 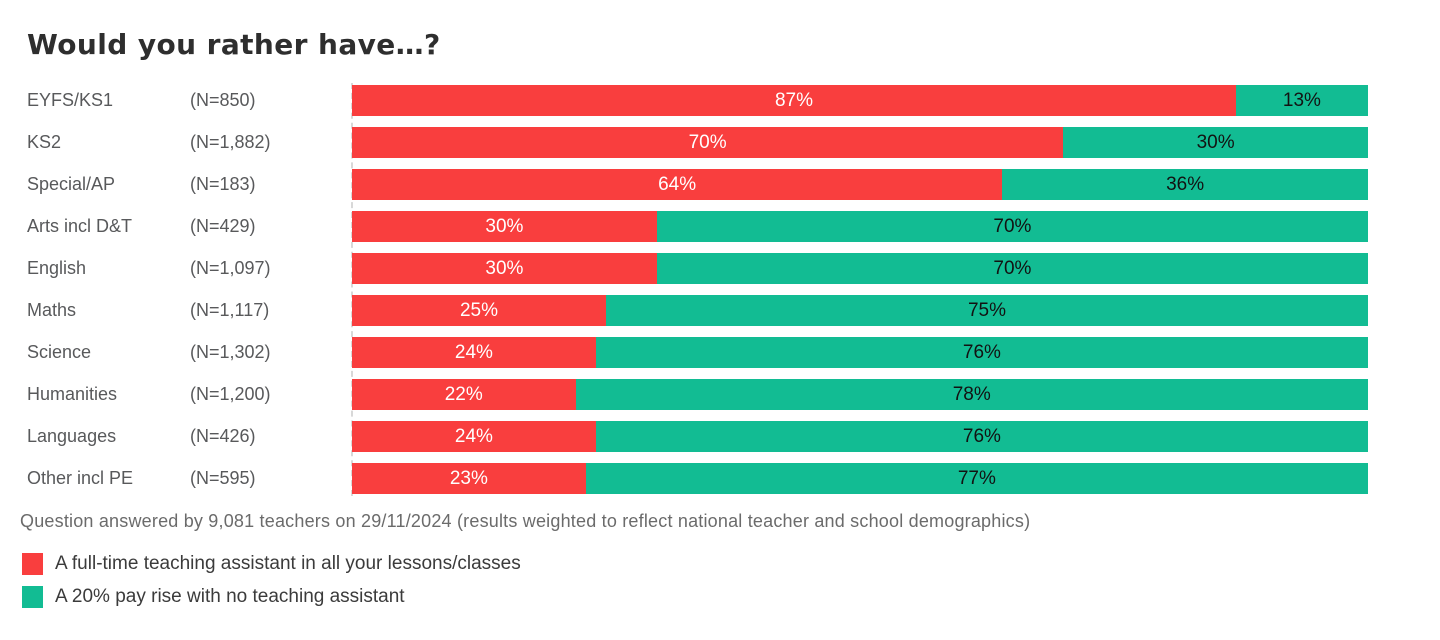 I want to click on segment-value-label: 13%, so click(x=1301, y=100).